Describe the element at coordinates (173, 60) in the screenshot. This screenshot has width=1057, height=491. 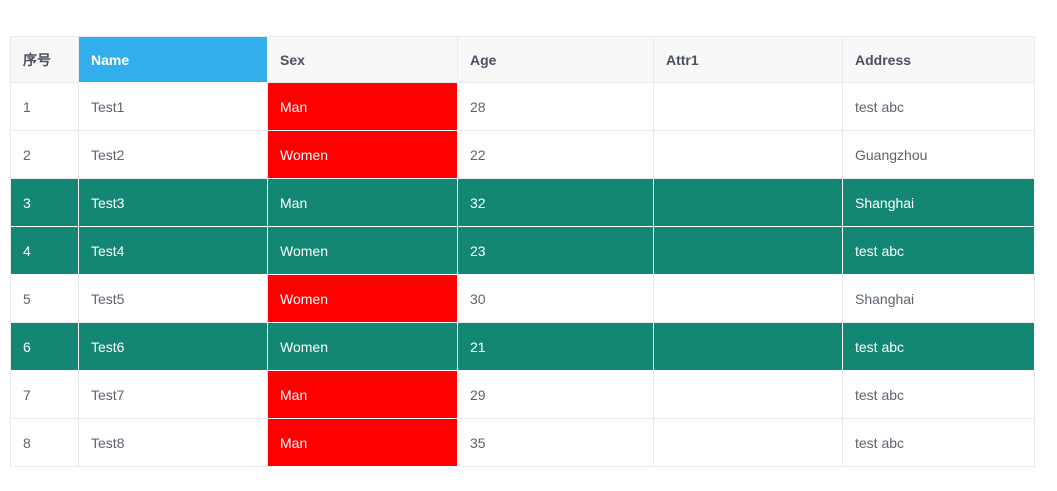
I see `header-cell-name: Name` at that location.